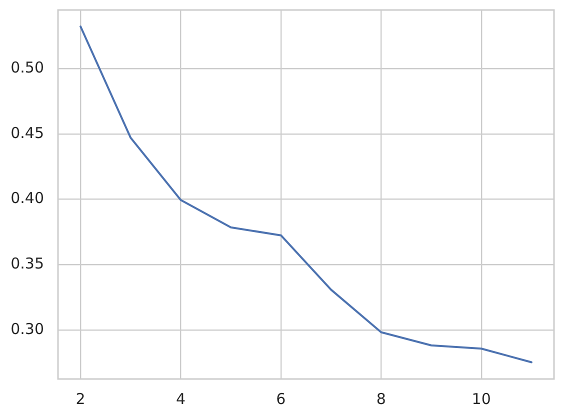 The width and height of the screenshot is (564, 418). What do you see at coordinates (181, 399) in the screenshot?
I see `x-tick-label: 4` at bounding box center [181, 399].